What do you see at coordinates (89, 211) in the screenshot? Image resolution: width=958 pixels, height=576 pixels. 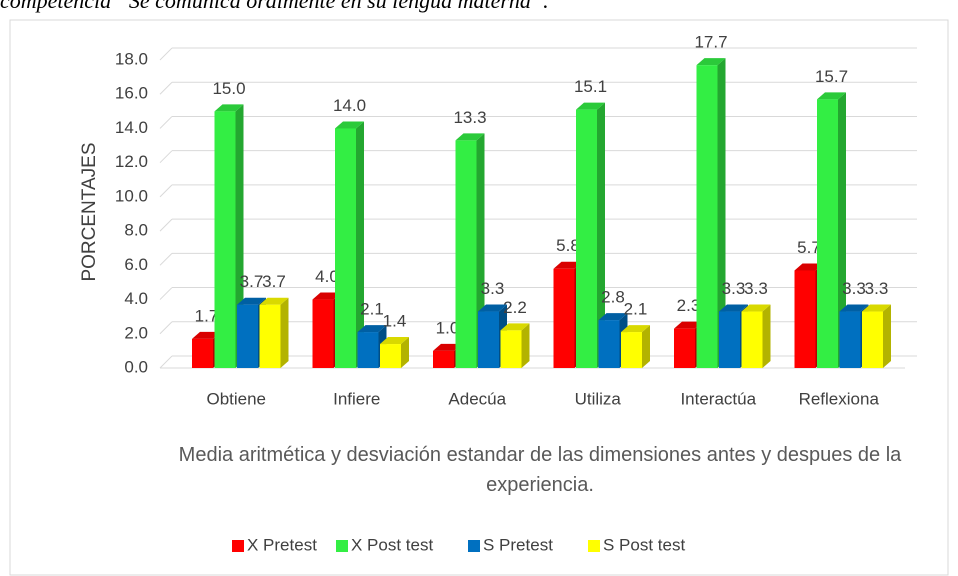 I see `y-axis-label: PORCENTAJES` at bounding box center [89, 211].